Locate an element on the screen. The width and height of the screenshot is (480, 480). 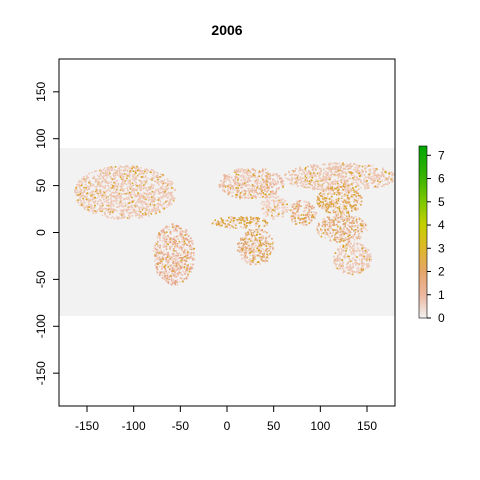
region-south-america is located at coordinates (174, 254).